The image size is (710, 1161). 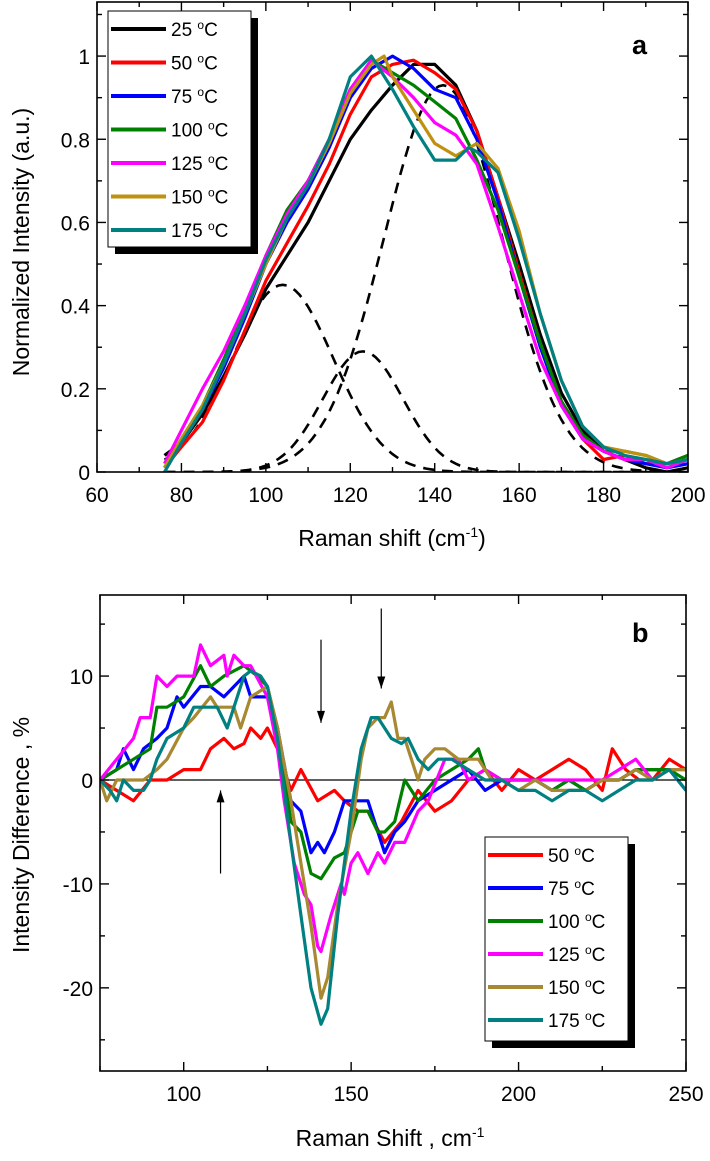 I want to click on legend: 50 oC 75 oC 100 oC 125 oC 150 oC 175 oC, so click(x=559, y=942).